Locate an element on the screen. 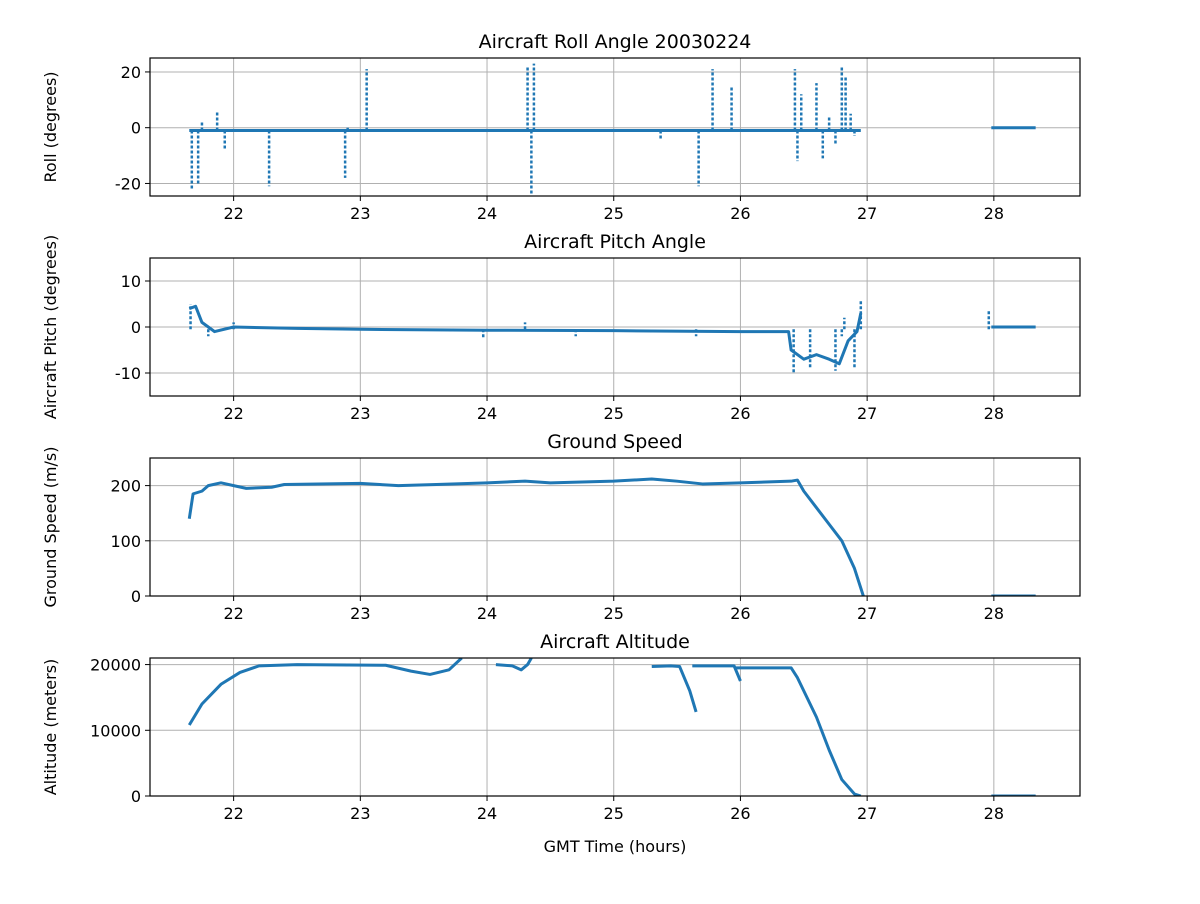 Image resolution: width=1200 pixels, height=904 pixels. y-tick-label: 20 is located at coordinates (131, 72).